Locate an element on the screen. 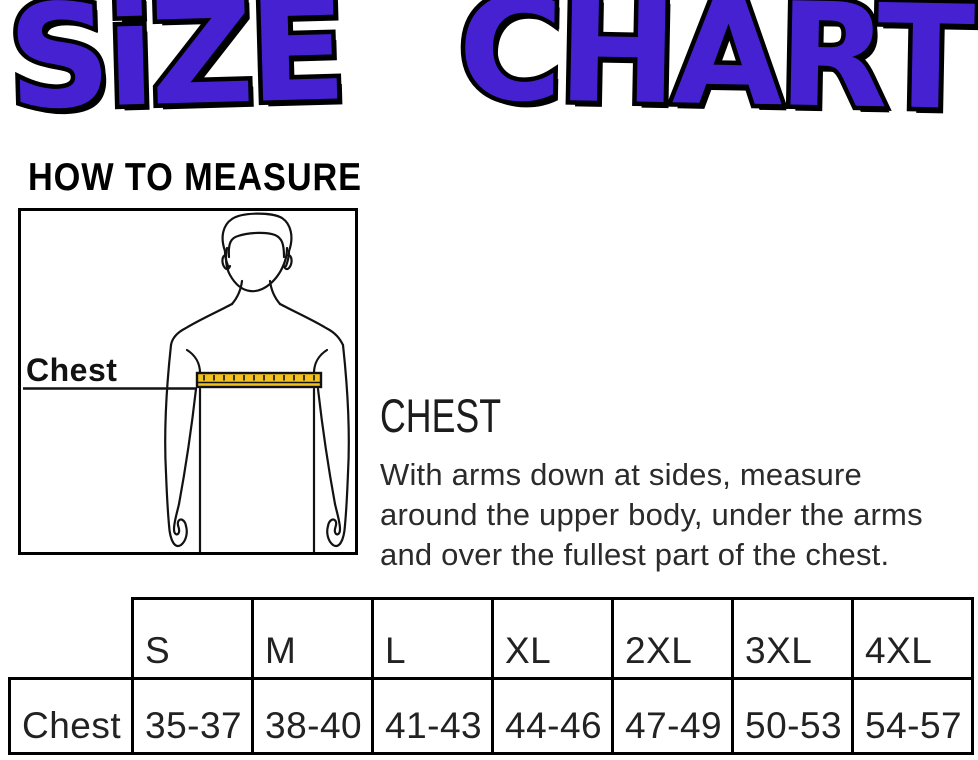 The height and width of the screenshot is (760, 978). neck-right is located at coordinates (275, 292).